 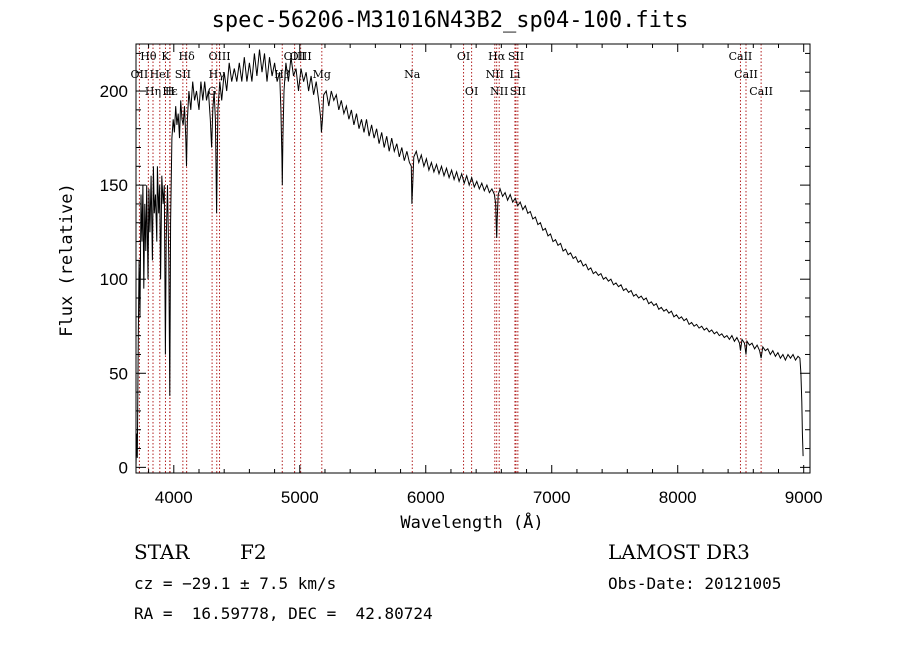 What do you see at coordinates (148, 56) in the screenshot?
I see `line-marker-label: Hθ` at bounding box center [148, 56].